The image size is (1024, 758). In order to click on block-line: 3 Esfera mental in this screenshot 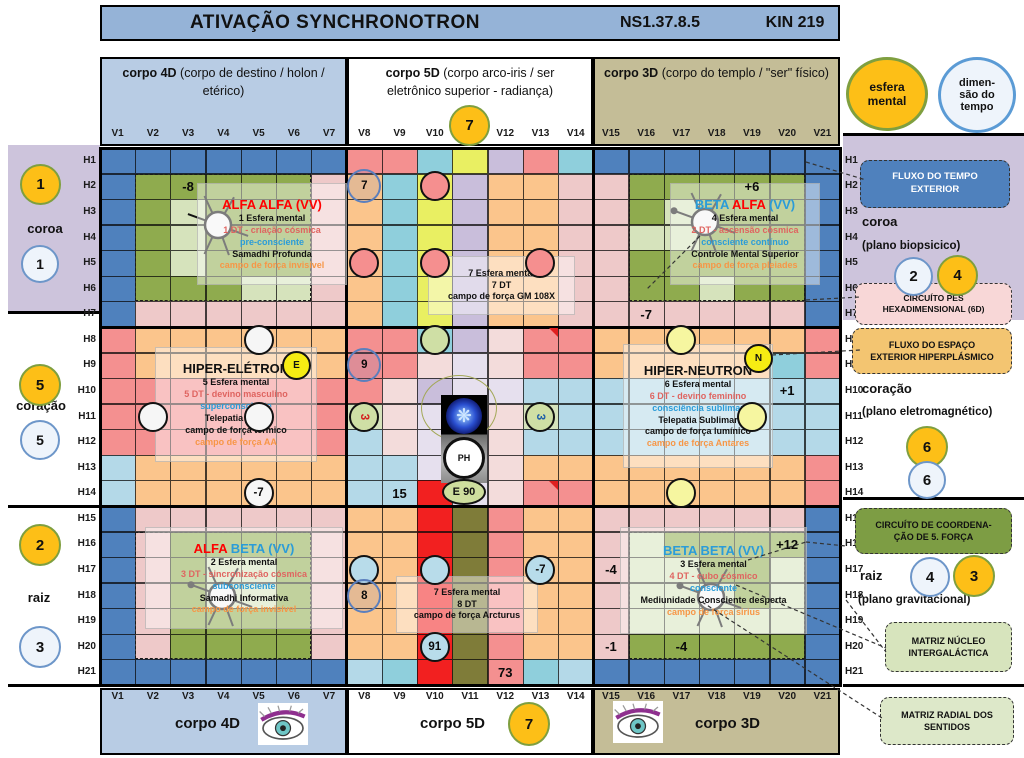, I will do `click(713, 564)`.